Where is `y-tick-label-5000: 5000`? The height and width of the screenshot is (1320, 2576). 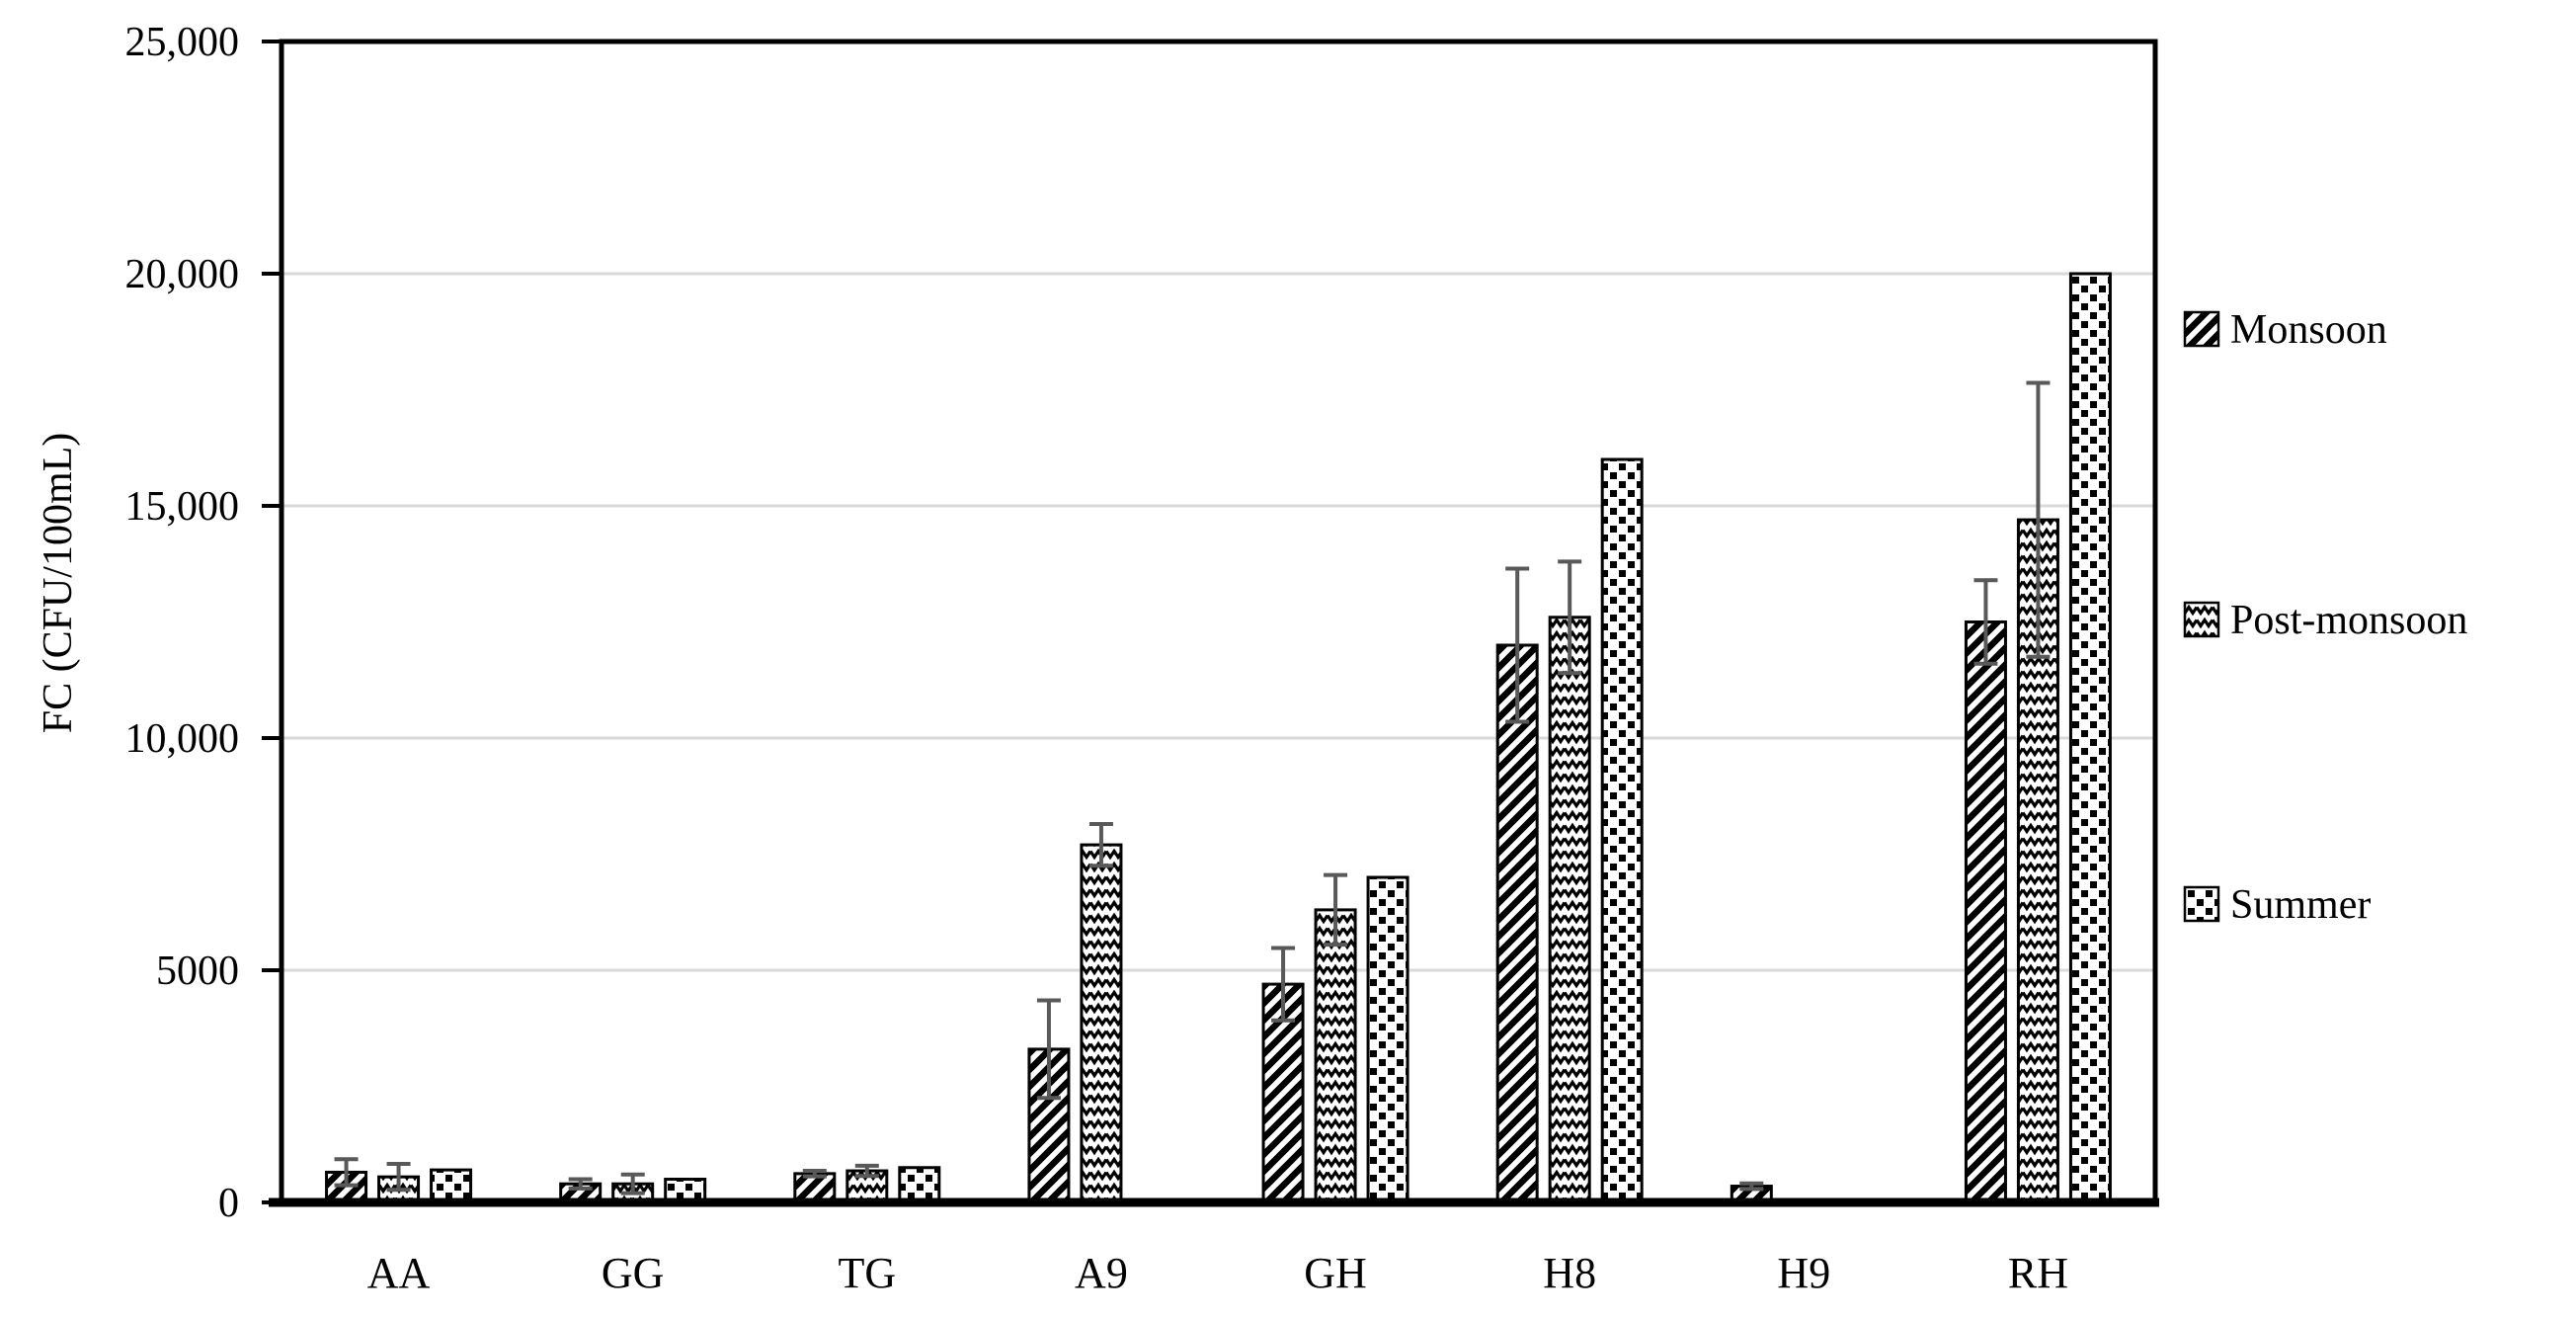
y-tick-label-5000: 5000 is located at coordinates (197, 972).